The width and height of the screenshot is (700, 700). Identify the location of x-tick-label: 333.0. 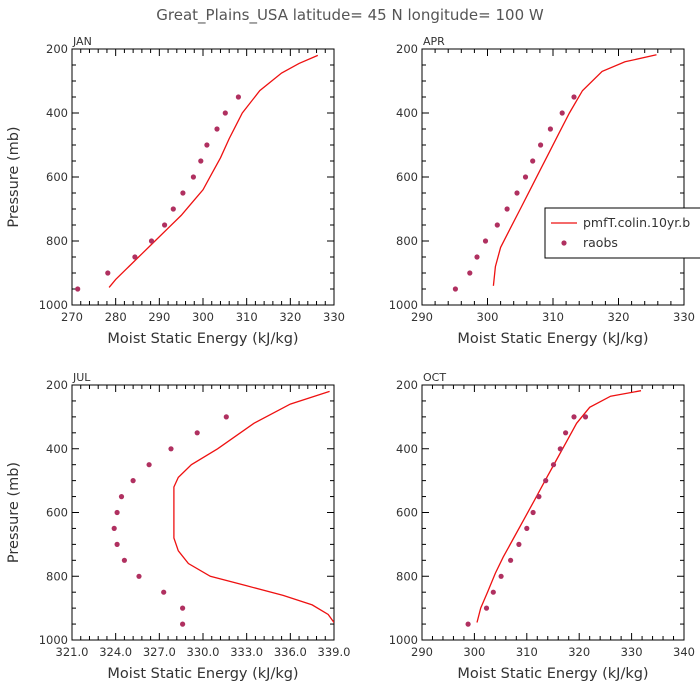
(246, 652).